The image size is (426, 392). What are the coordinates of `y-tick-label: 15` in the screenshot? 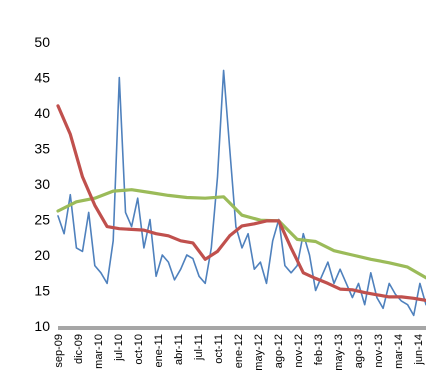 It's located at (42, 291).